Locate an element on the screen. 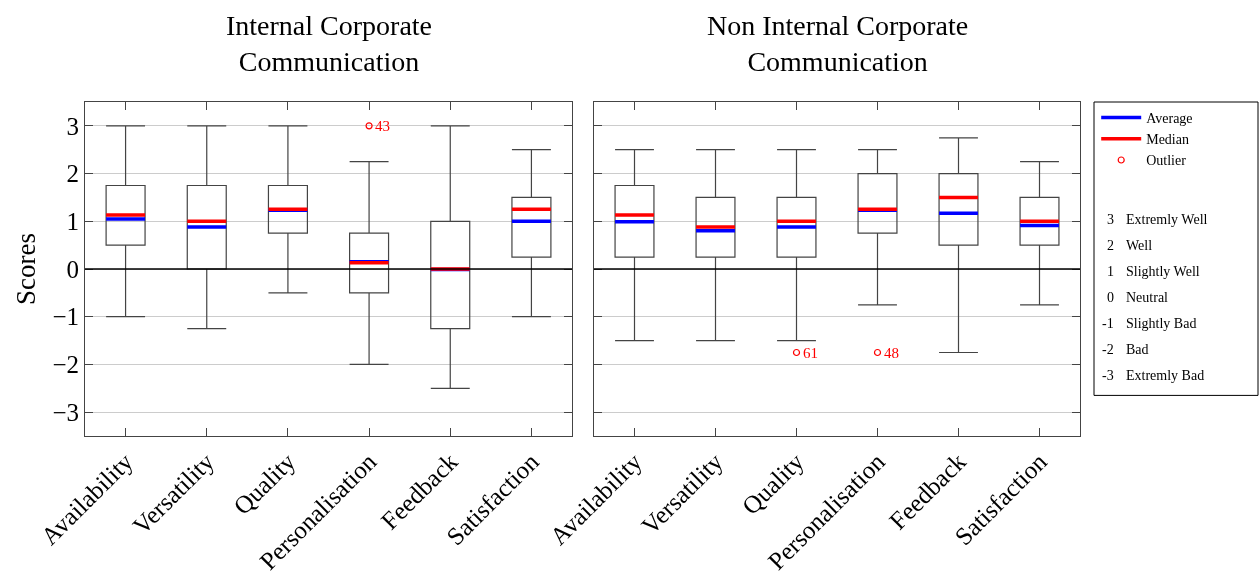  annotation: 61 is located at coordinates (810, 353).